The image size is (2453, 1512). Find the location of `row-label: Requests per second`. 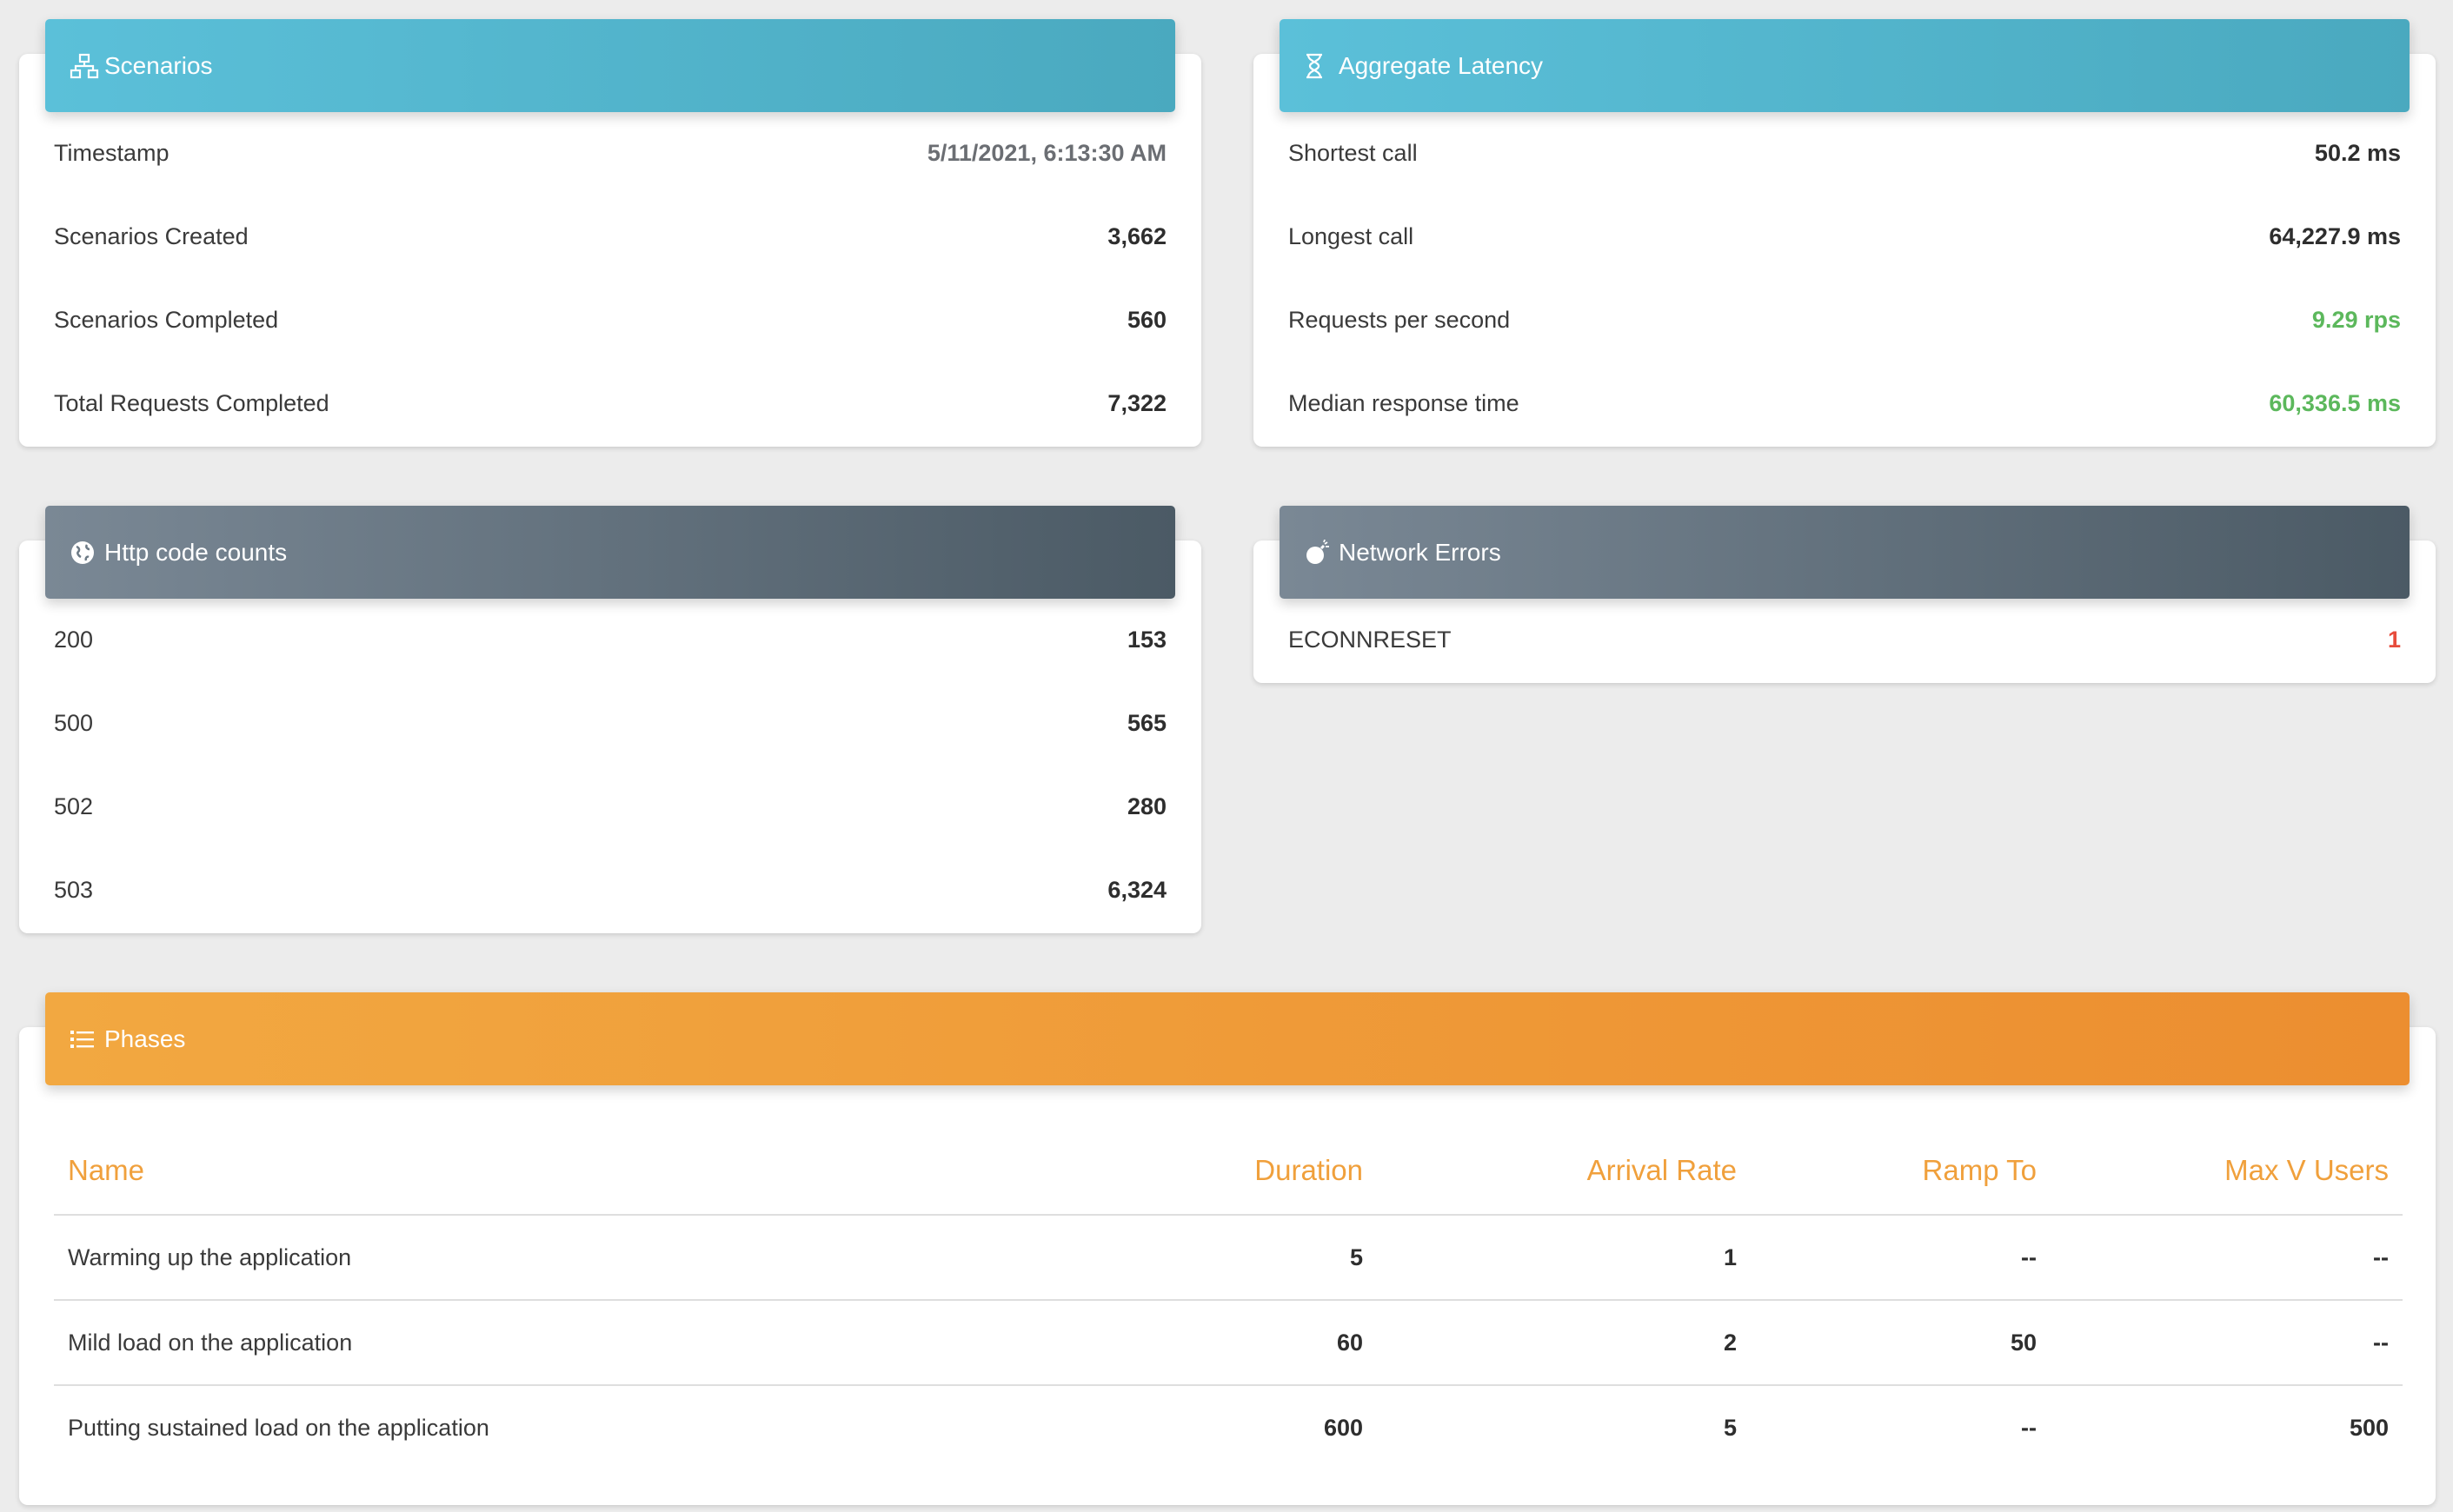

row-label: Requests per second is located at coordinates (1399, 319).